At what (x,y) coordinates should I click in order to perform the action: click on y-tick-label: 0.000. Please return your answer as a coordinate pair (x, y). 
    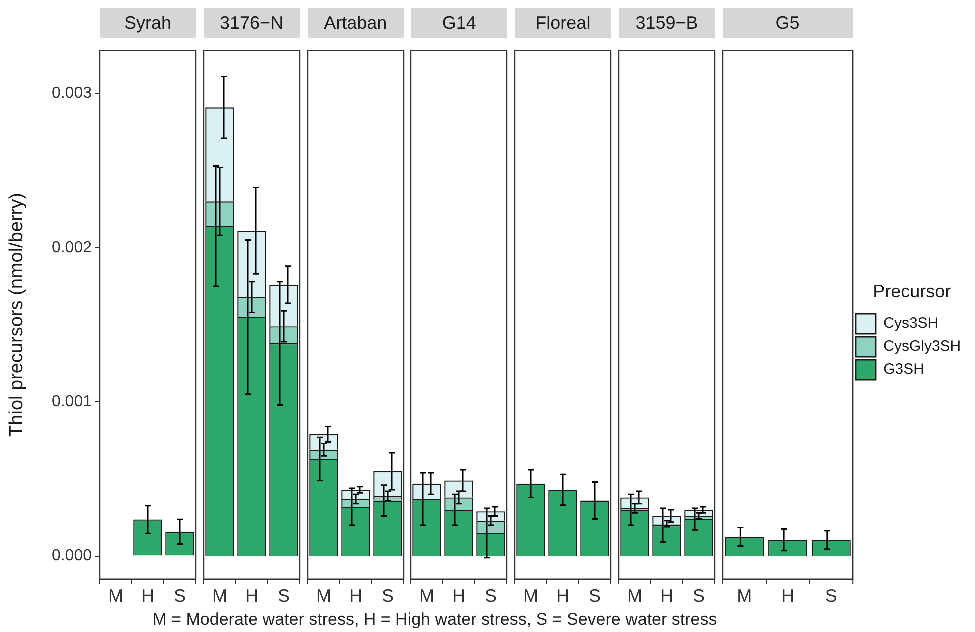
    Looking at the image, I should click on (72, 556).